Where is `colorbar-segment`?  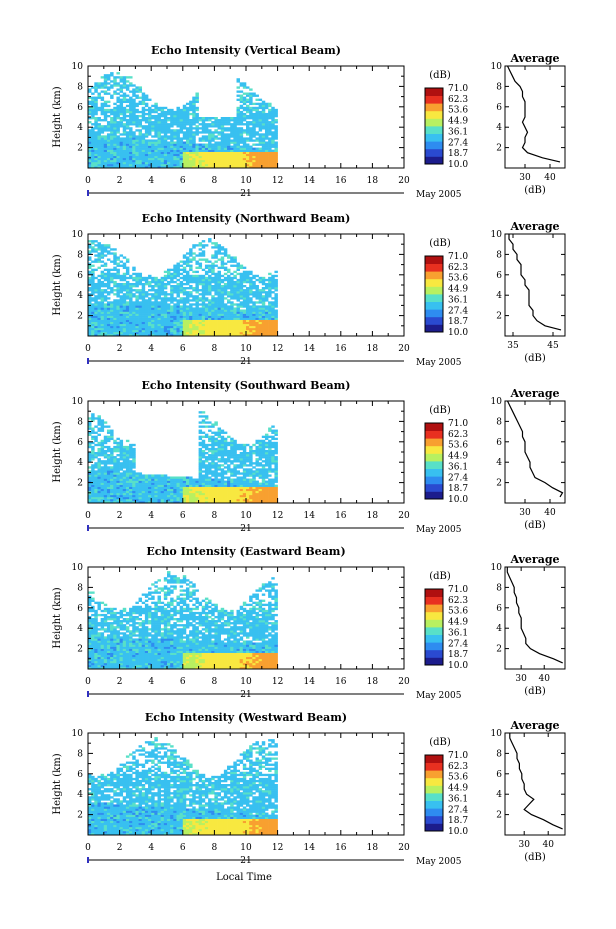
colorbar-segment is located at coordinates (434, 152).